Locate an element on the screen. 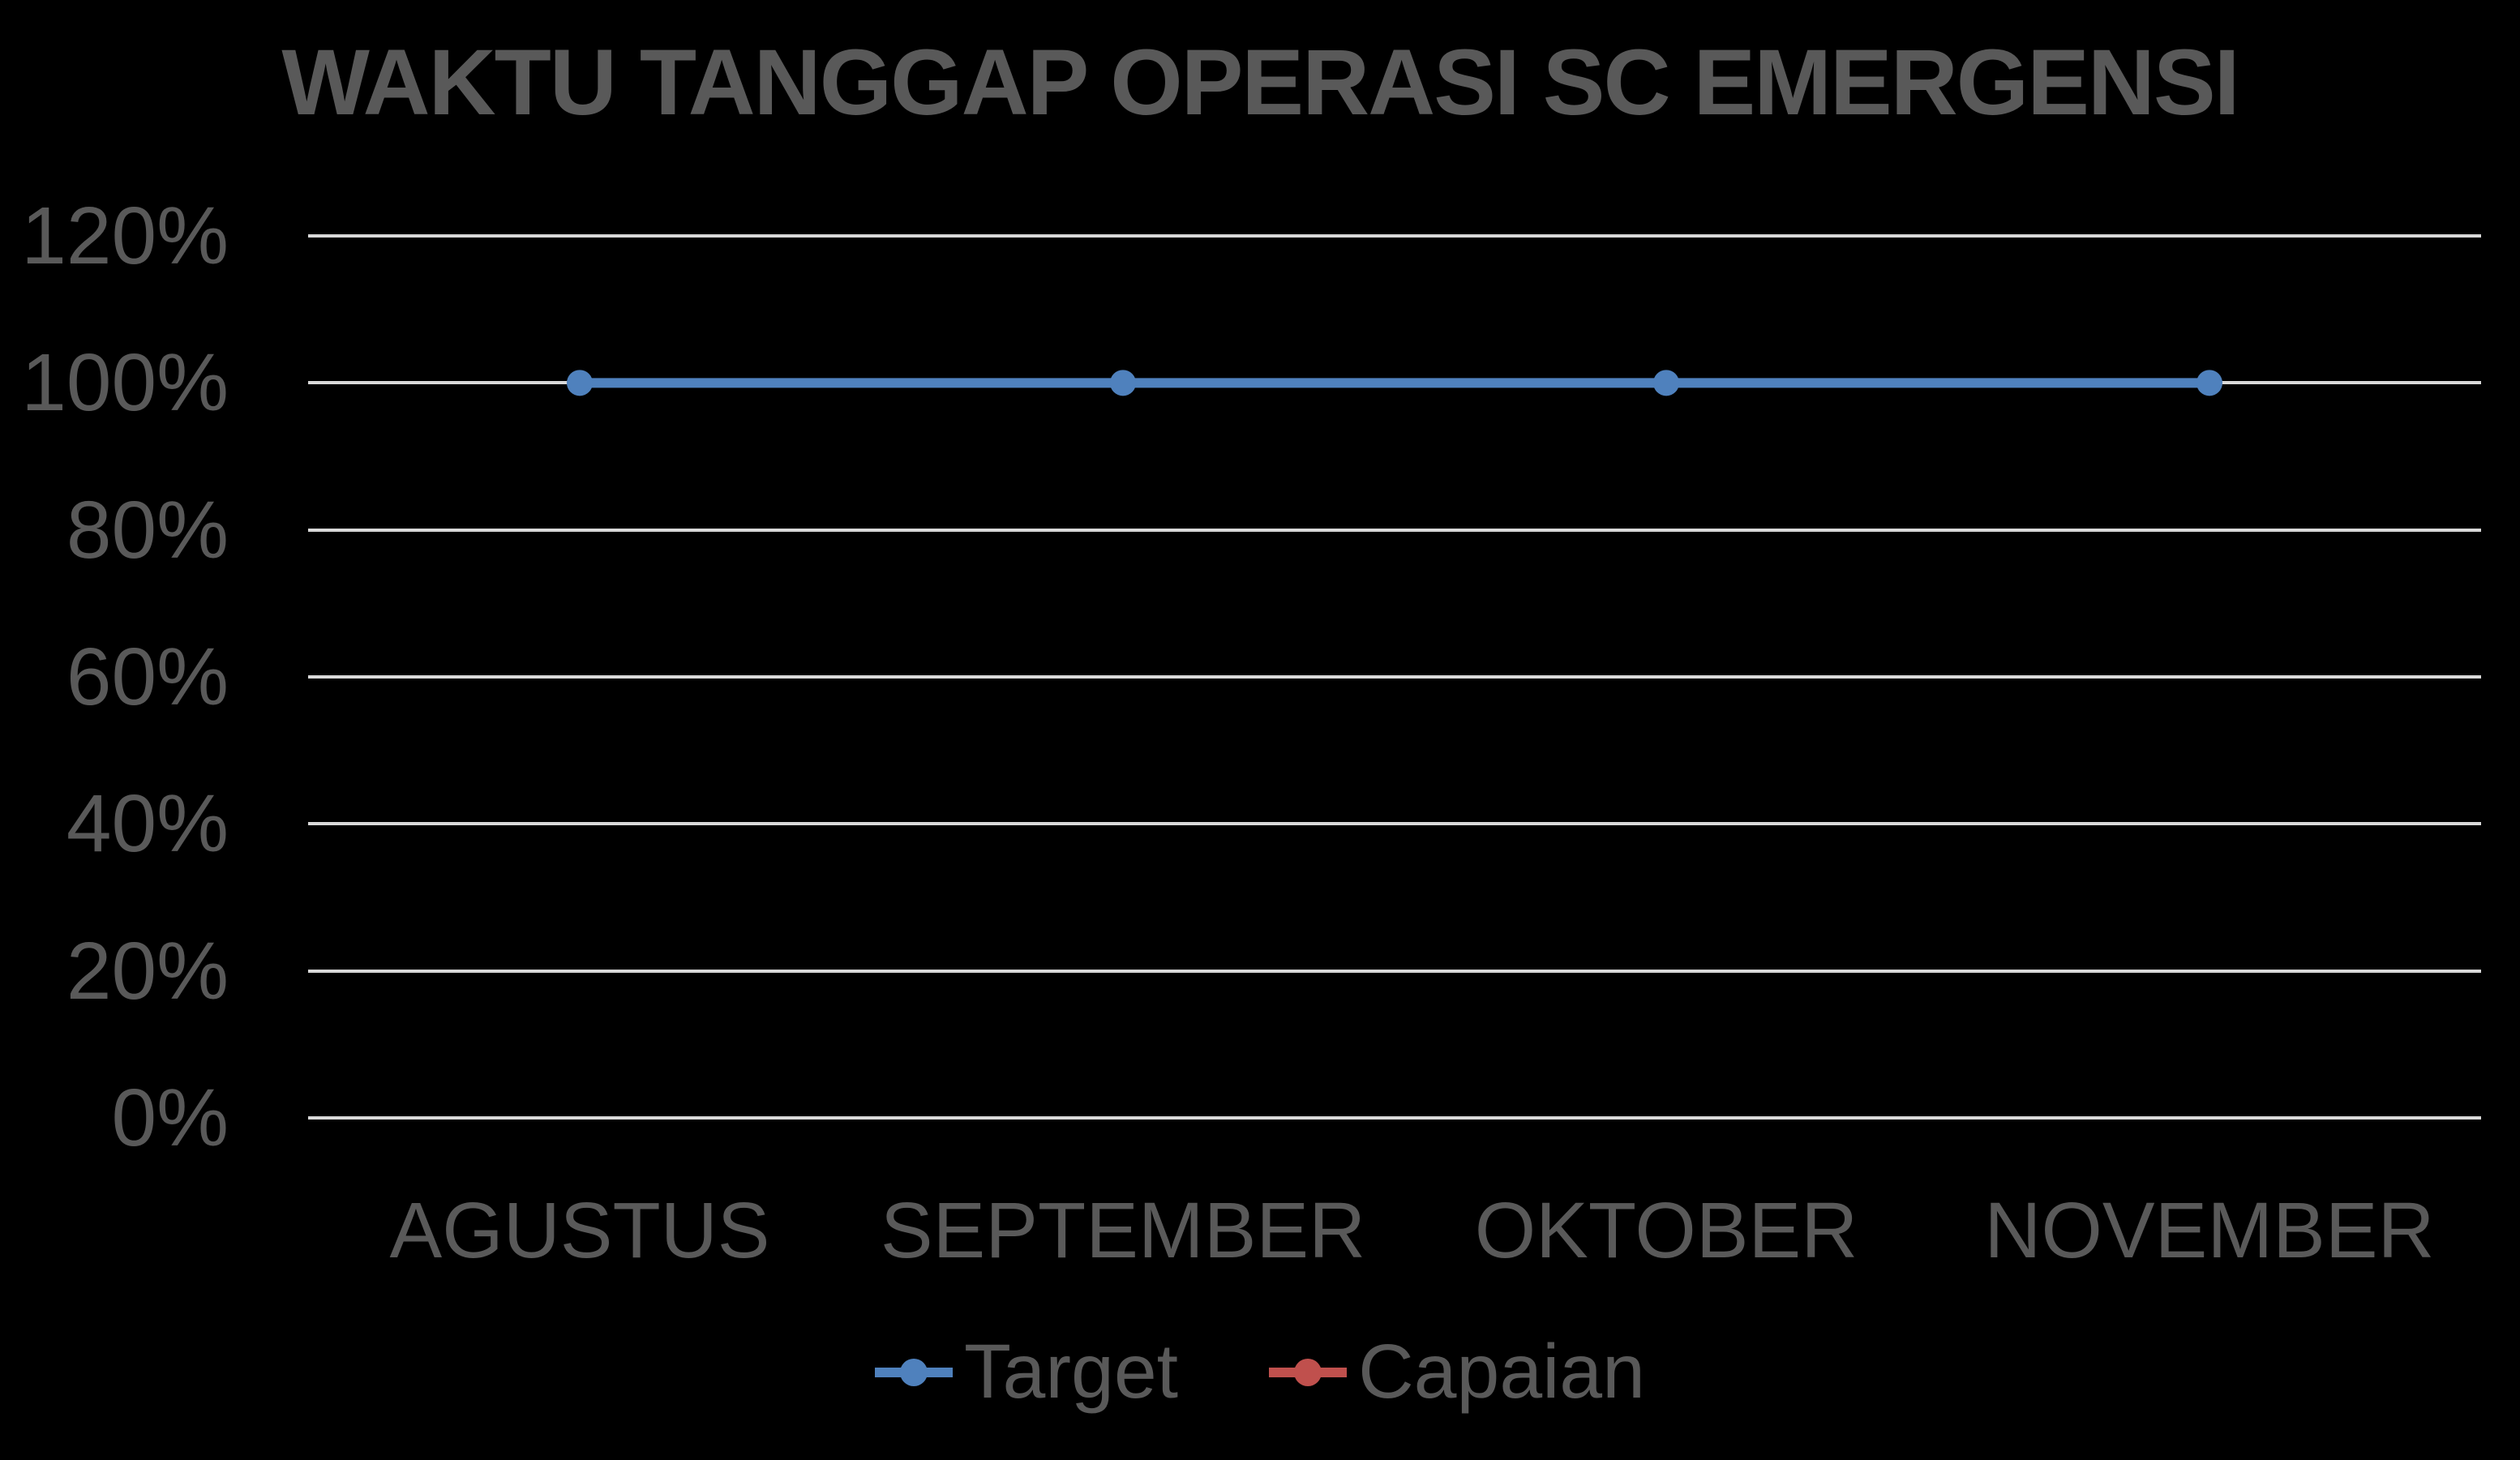 The height and width of the screenshot is (1460, 2520). gridline-60% is located at coordinates (1395, 677).